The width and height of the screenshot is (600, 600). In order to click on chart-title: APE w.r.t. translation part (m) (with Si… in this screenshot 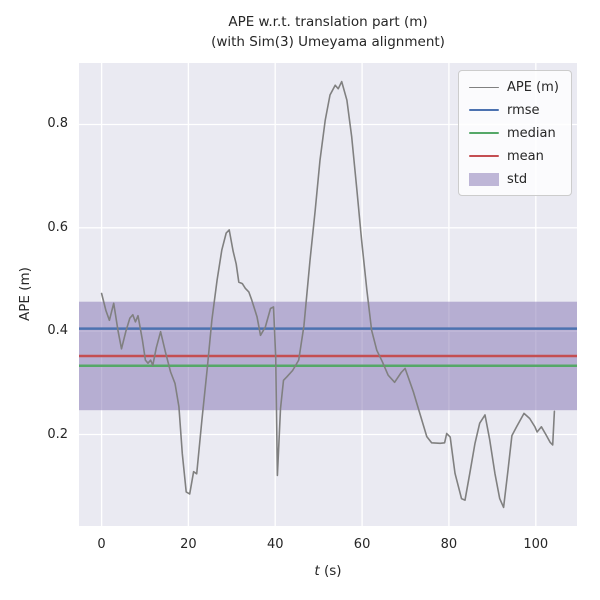, I will do `click(328, 32)`.